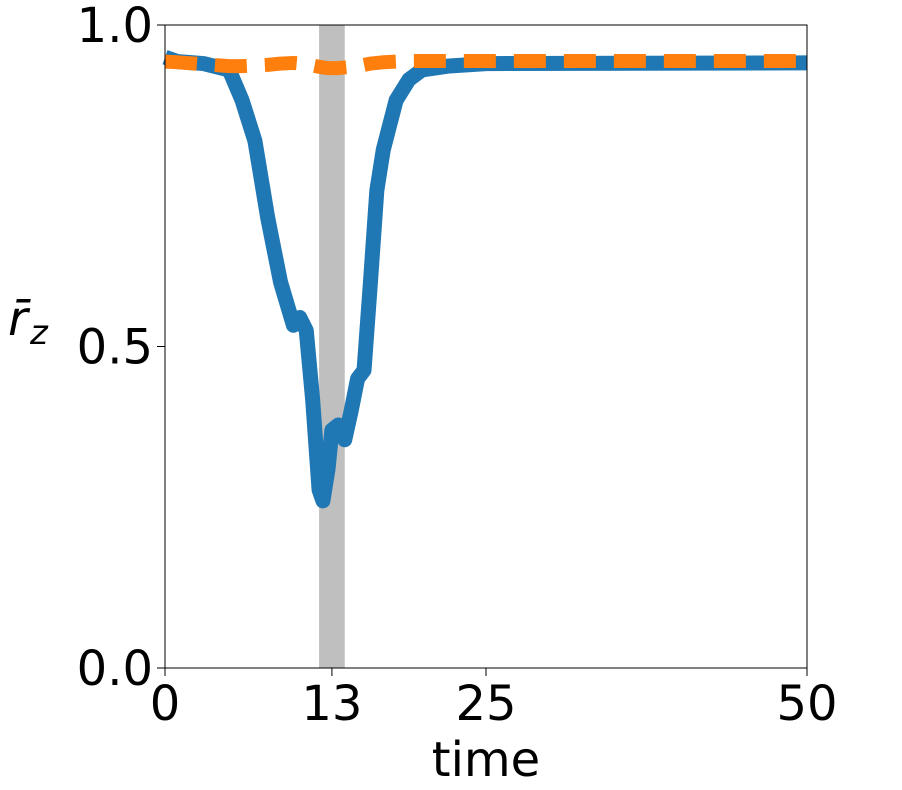  What do you see at coordinates (39, 333) in the screenshot?
I see `y-axis-label-subscript: z` at bounding box center [39, 333].